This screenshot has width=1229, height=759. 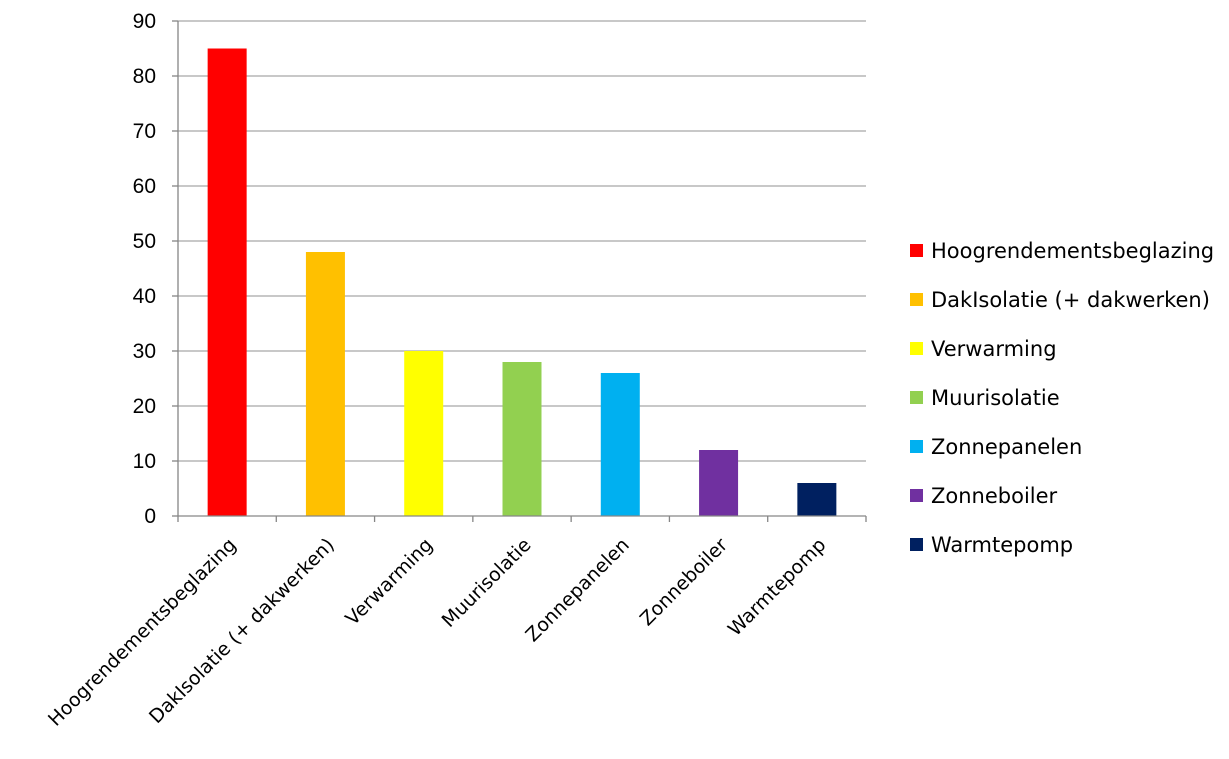 I want to click on x-tick-label-muurisolatie: Muurisolatie, so click(x=487, y=583).